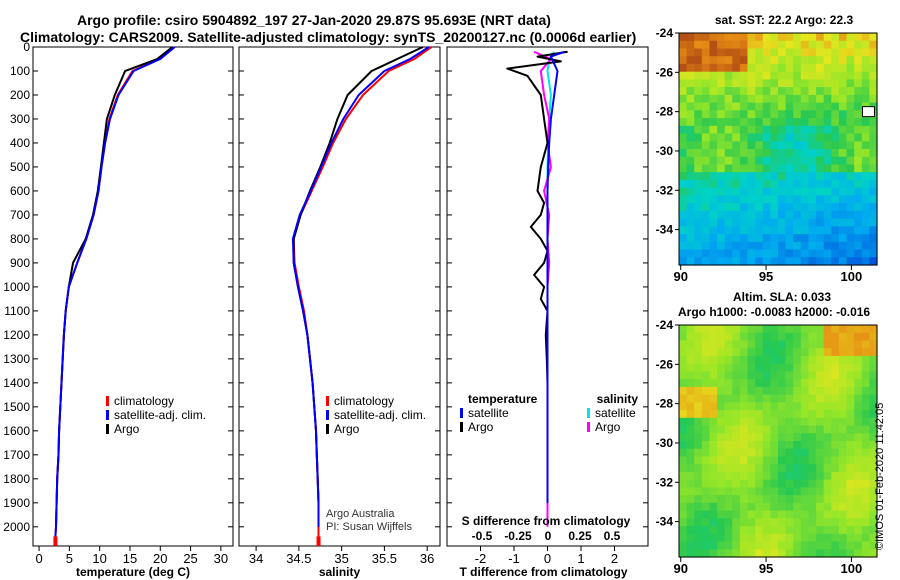  Describe the element at coordinates (55, 541) in the screenshot. I see `climatology-bottom-marker` at that location.